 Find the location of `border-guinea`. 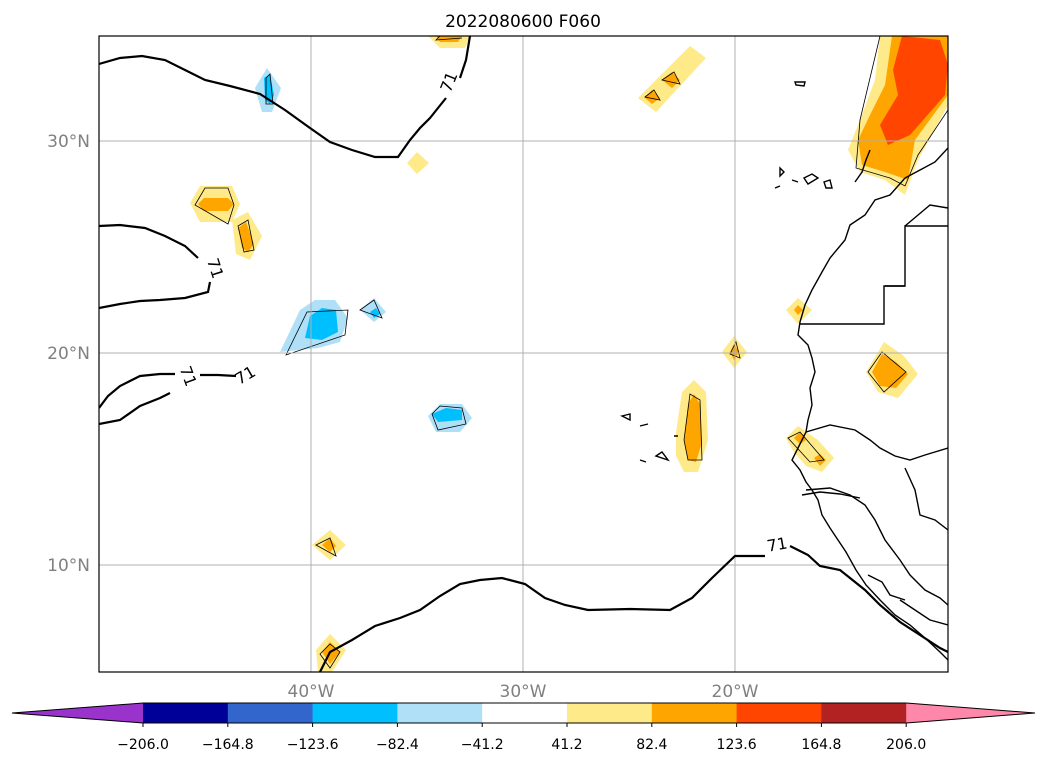

border-guinea is located at coordinates (876, 546).